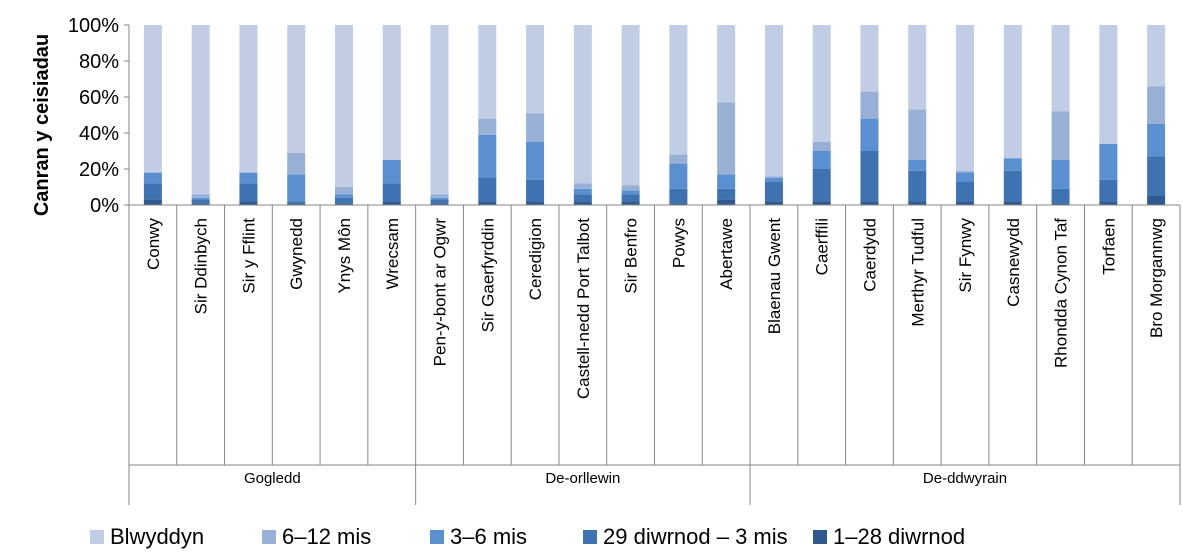 The image size is (1183, 559). I want to click on y-tick-label: 60%, so click(99, 98).